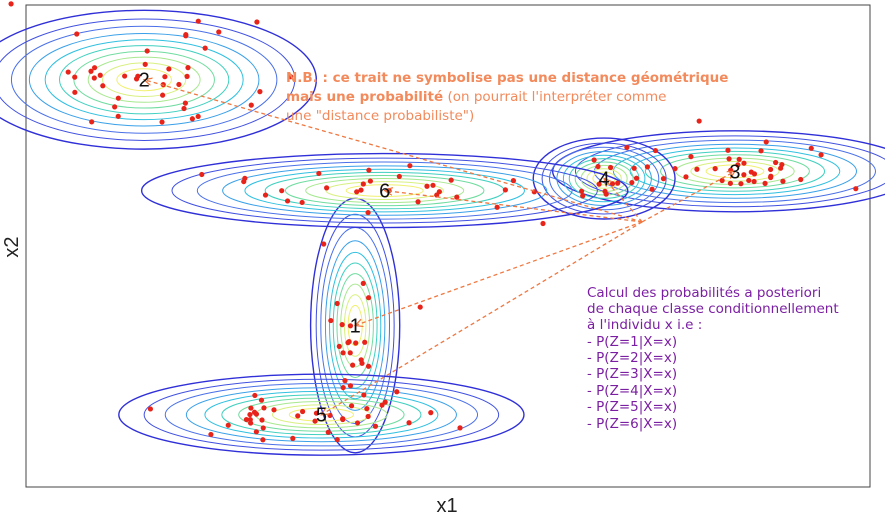 Image resolution: width=885 pixels, height=518 pixels. Describe the element at coordinates (713, 309) in the screenshot. I see `calc-line-2: de chaque classe conditionnellement` at that location.